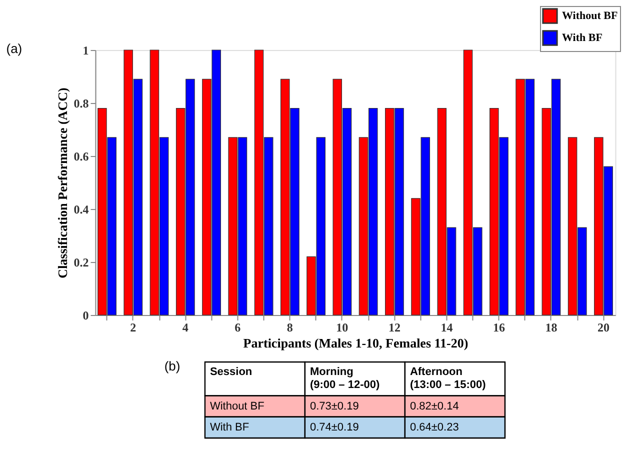 This screenshot has height=450, width=639. I want to click on text: 0.74±0.19, so click(334, 427).